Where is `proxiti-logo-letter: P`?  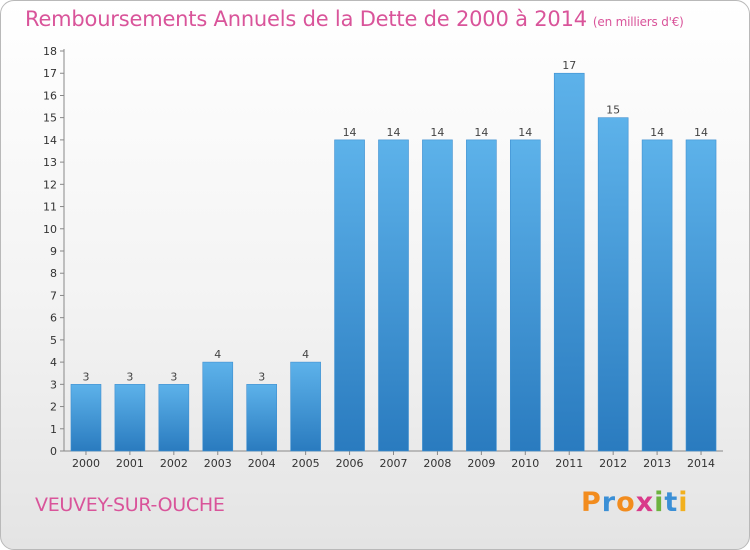 proxiti-logo-letter: P is located at coordinates (591, 502).